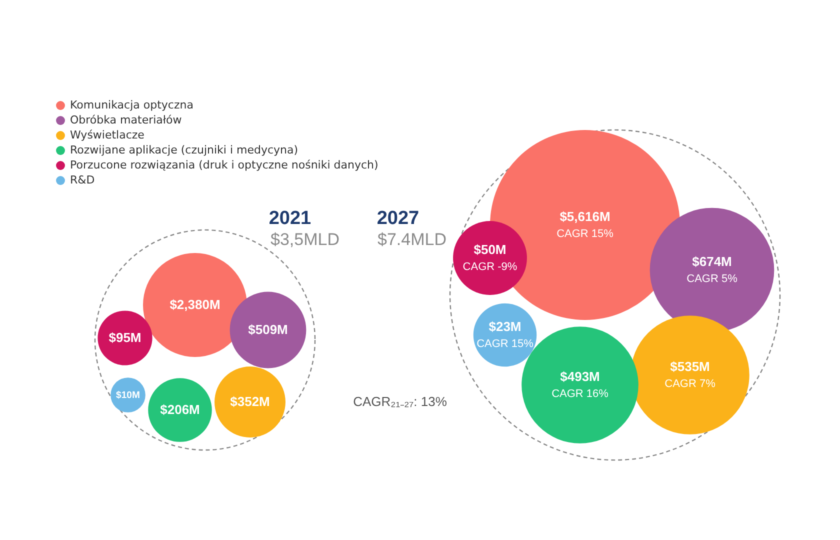  What do you see at coordinates (125, 337) in the screenshot?
I see `data-label: $95M` at bounding box center [125, 337].